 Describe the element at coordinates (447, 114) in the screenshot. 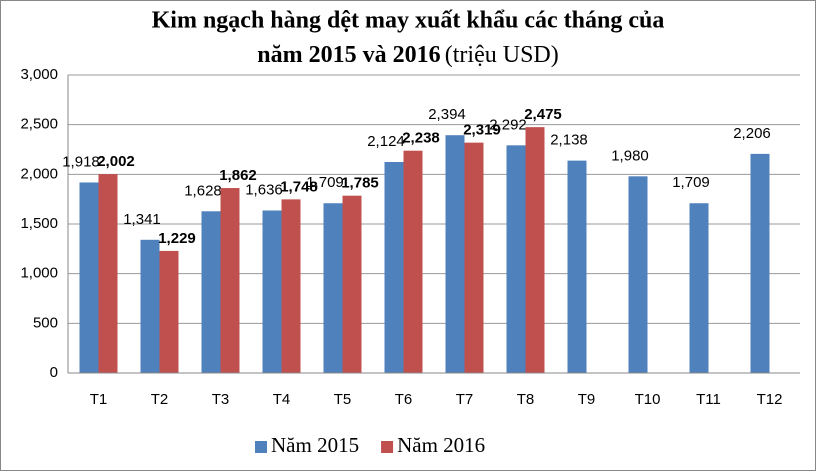

I see `value-label: 2,394` at that location.